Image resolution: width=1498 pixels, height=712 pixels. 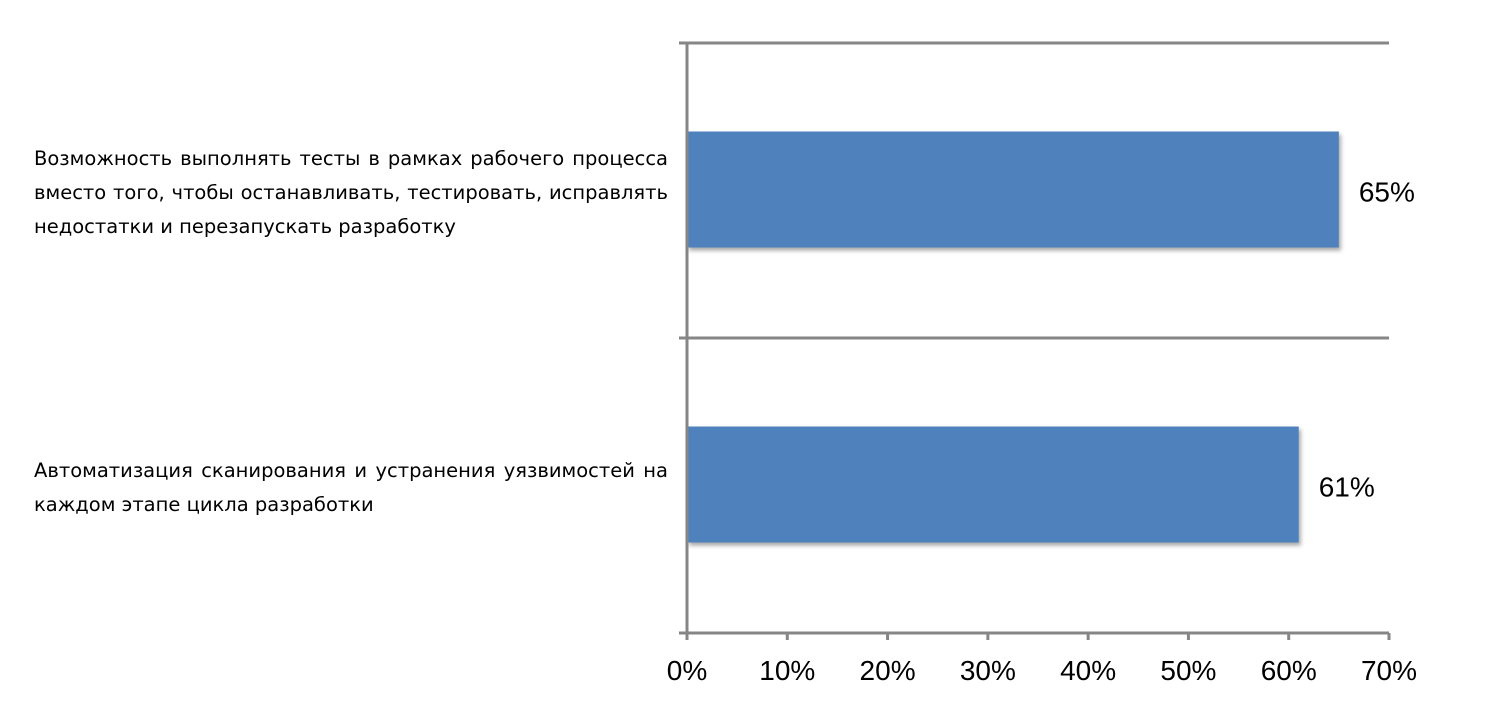 I want to click on x-tick-label: 30%, so click(x=988, y=670).